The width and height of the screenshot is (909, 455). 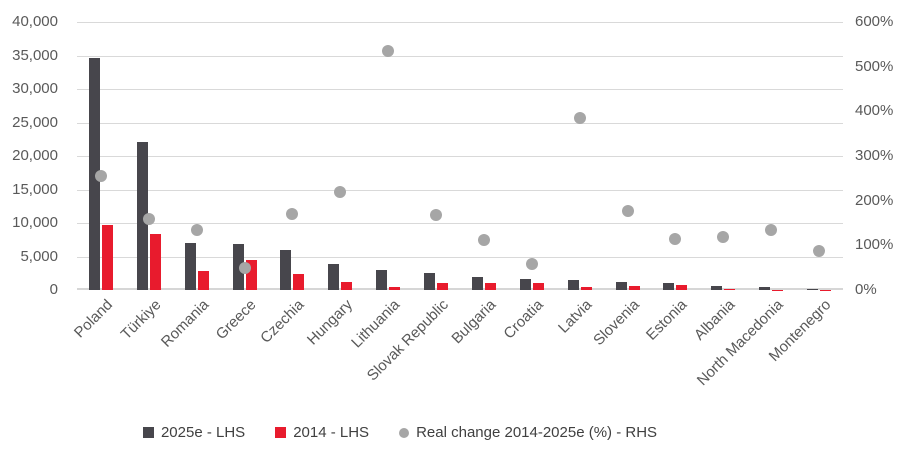 What do you see at coordinates (244, 267) in the screenshot?
I see `dot-real-change-greece` at bounding box center [244, 267].